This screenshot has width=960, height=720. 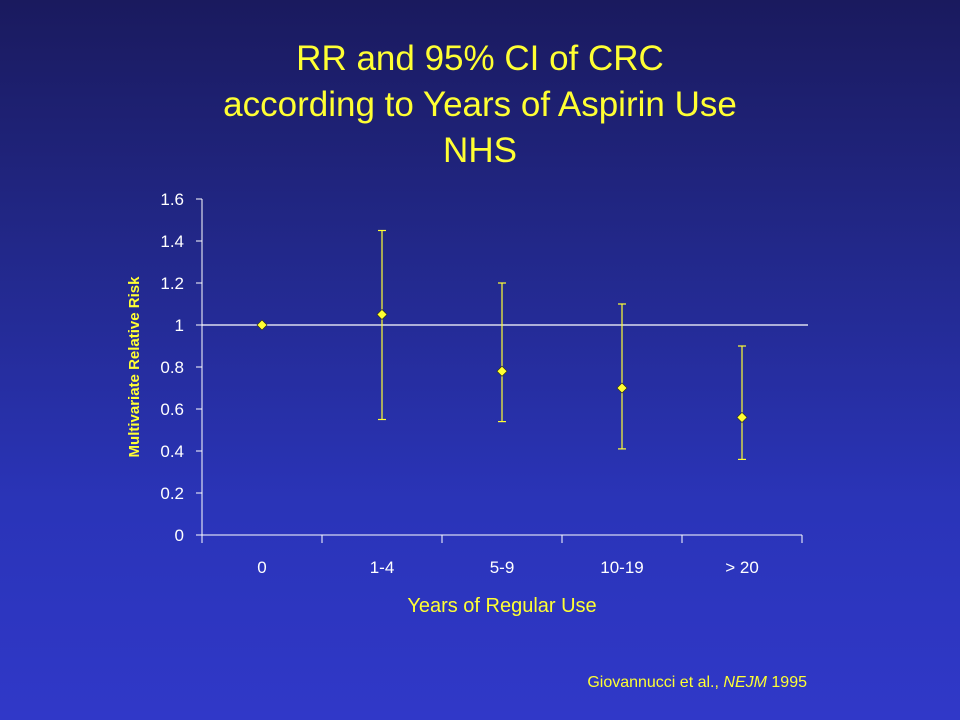 I want to click on y-tick-label: 1.2, so click(x=172, y=283).